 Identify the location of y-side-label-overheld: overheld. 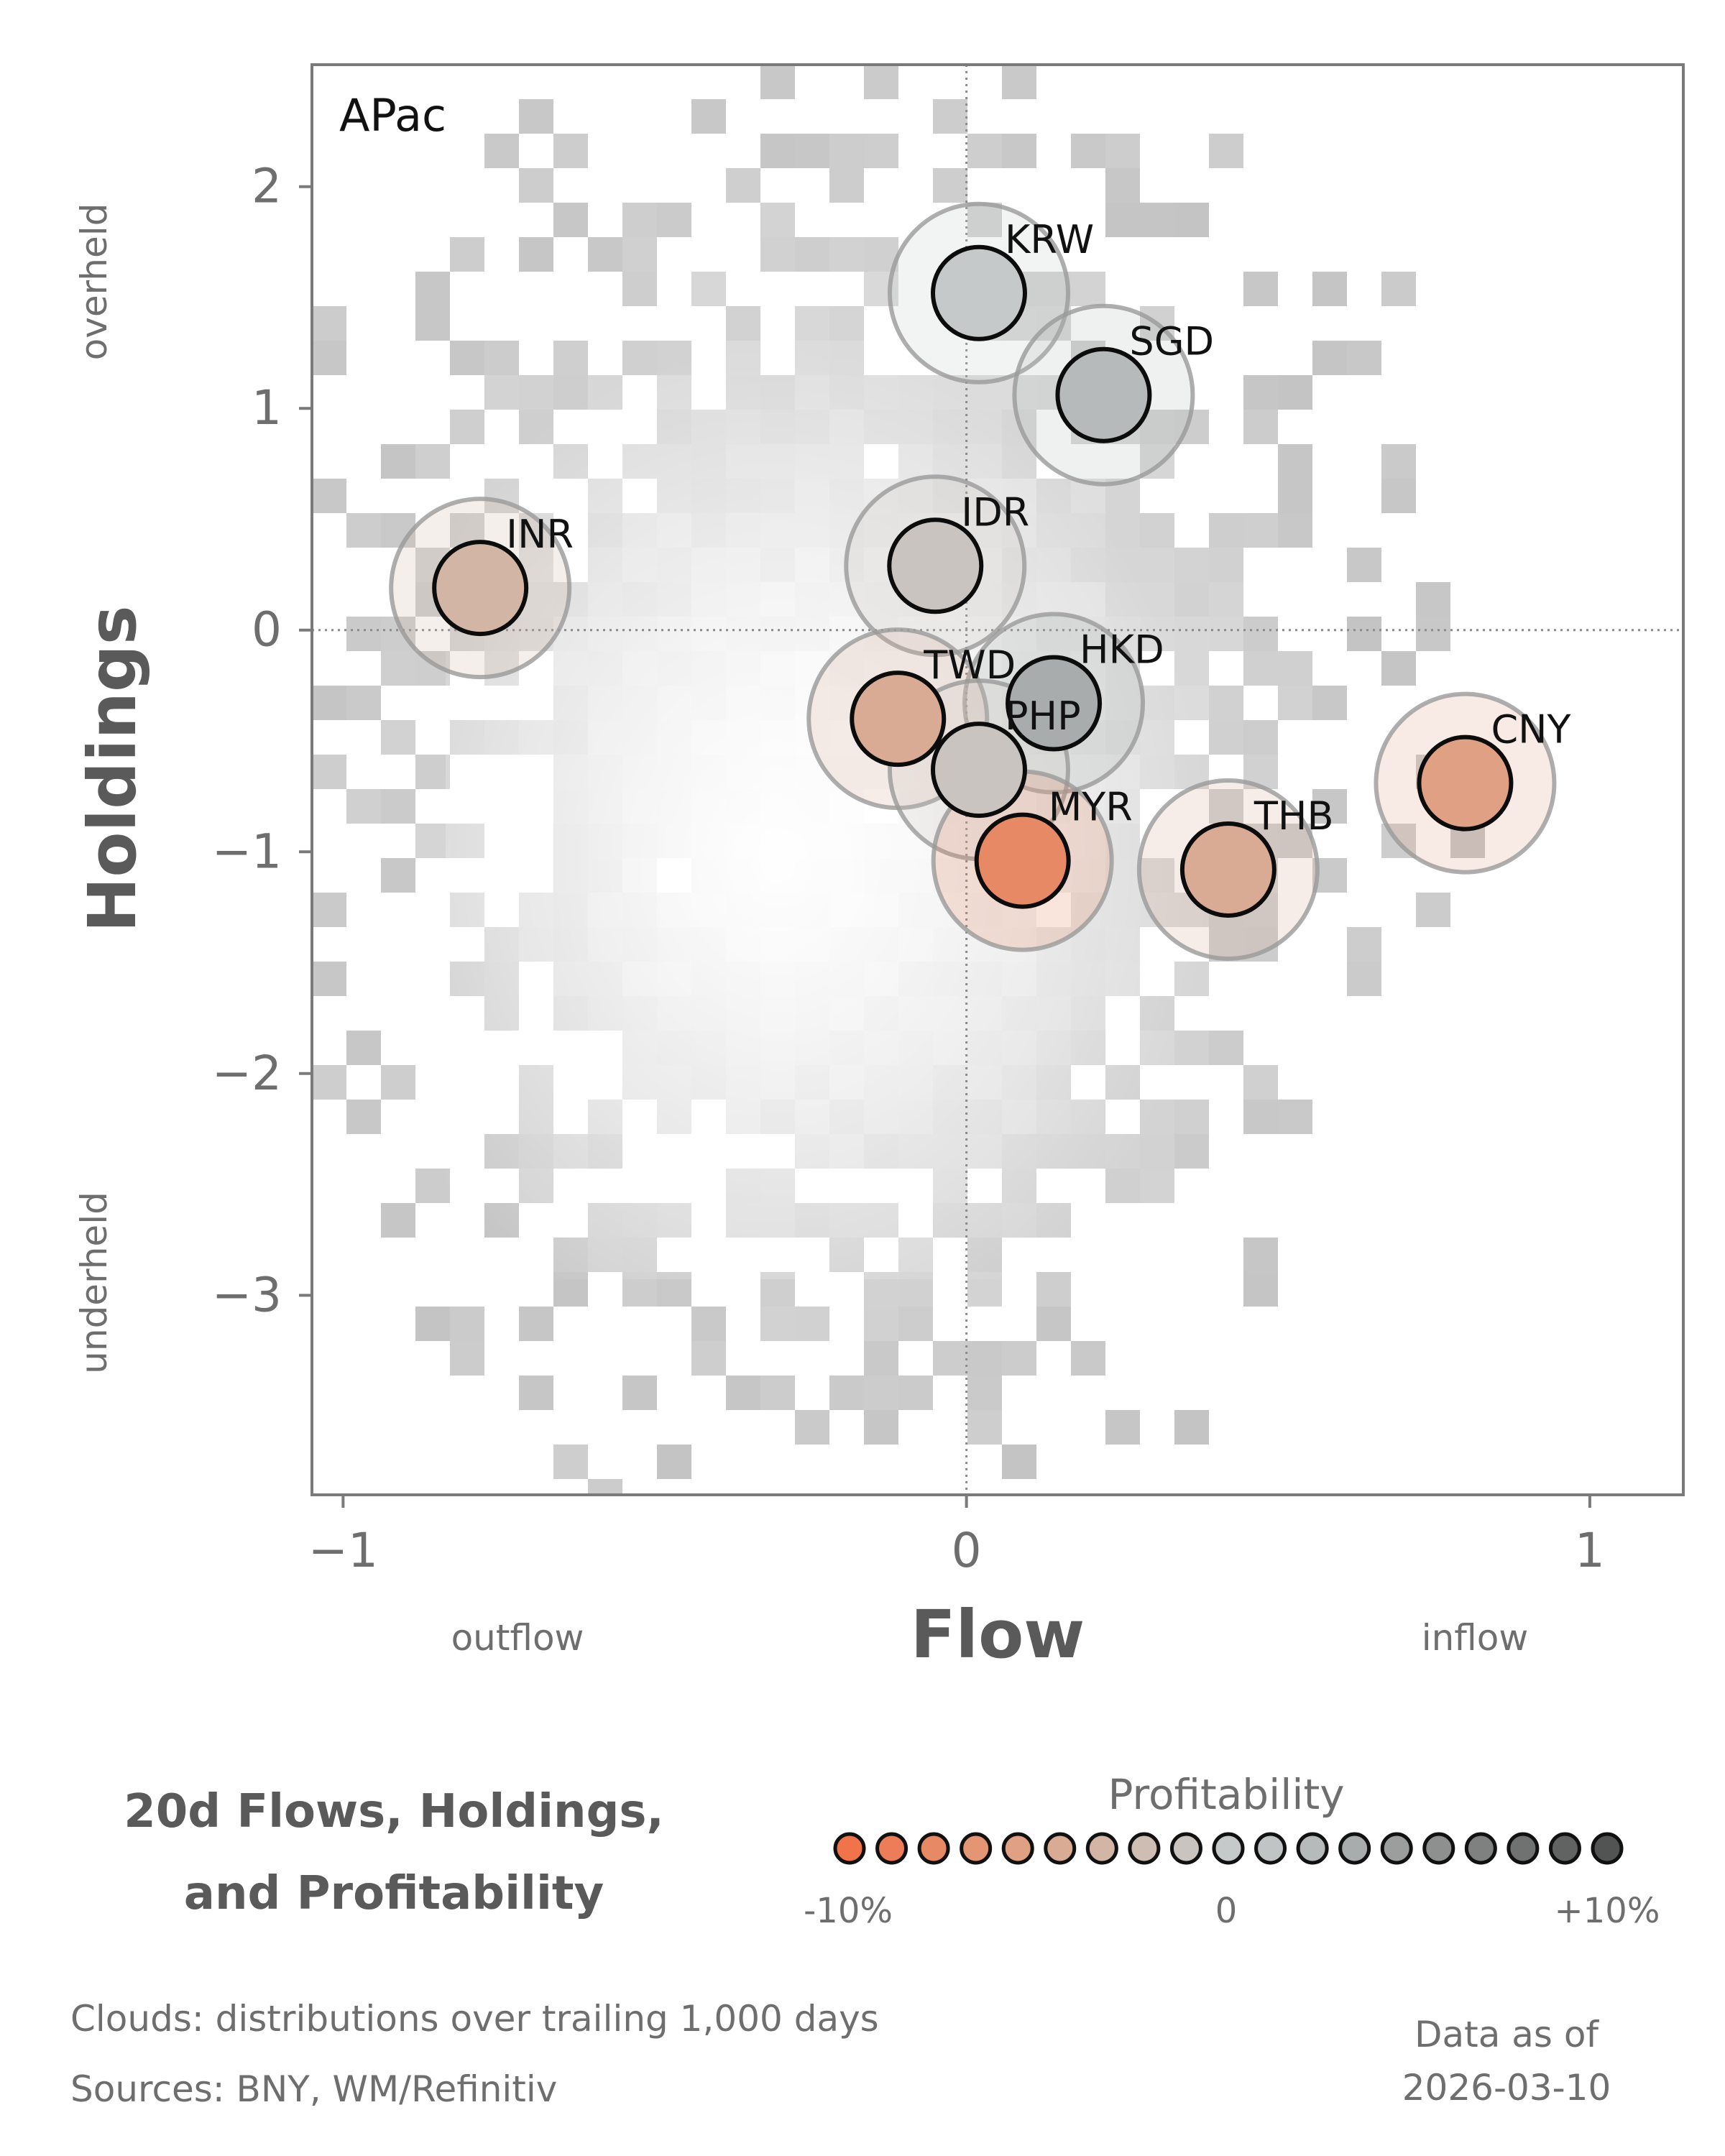
(94, 282).